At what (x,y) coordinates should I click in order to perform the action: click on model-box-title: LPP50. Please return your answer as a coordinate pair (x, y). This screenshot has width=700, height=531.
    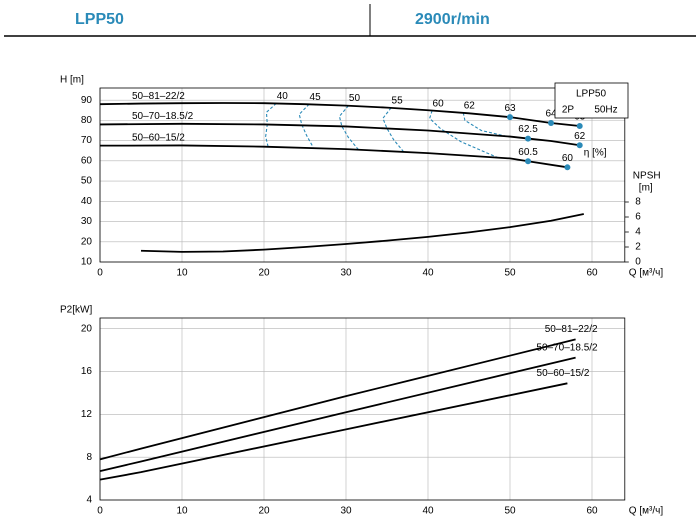
    Looking at the image, I should click on (591, 94).